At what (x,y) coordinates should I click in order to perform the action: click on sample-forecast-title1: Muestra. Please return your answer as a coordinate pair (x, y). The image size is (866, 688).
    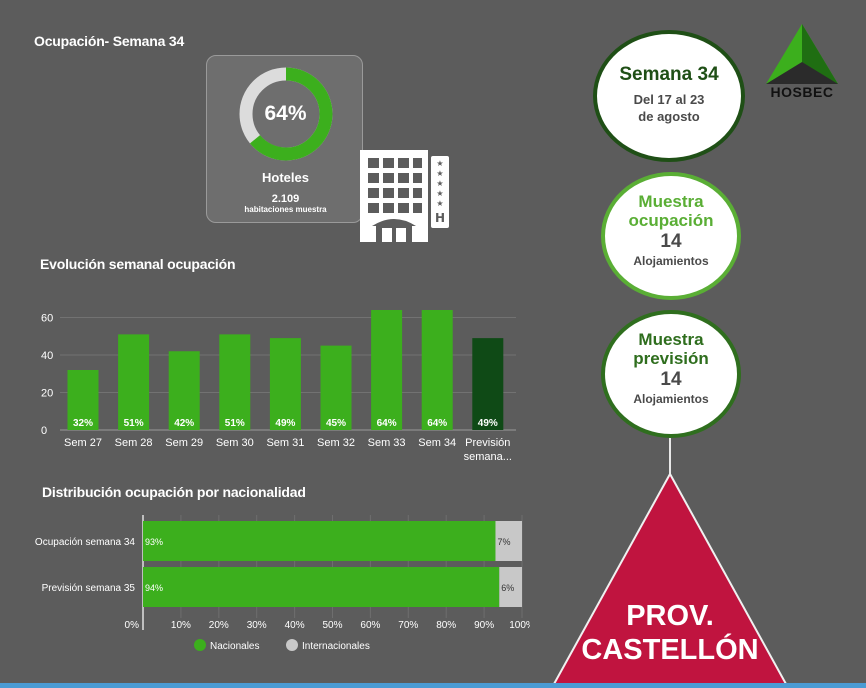
    Looking at the image, I should click on (671, 339).